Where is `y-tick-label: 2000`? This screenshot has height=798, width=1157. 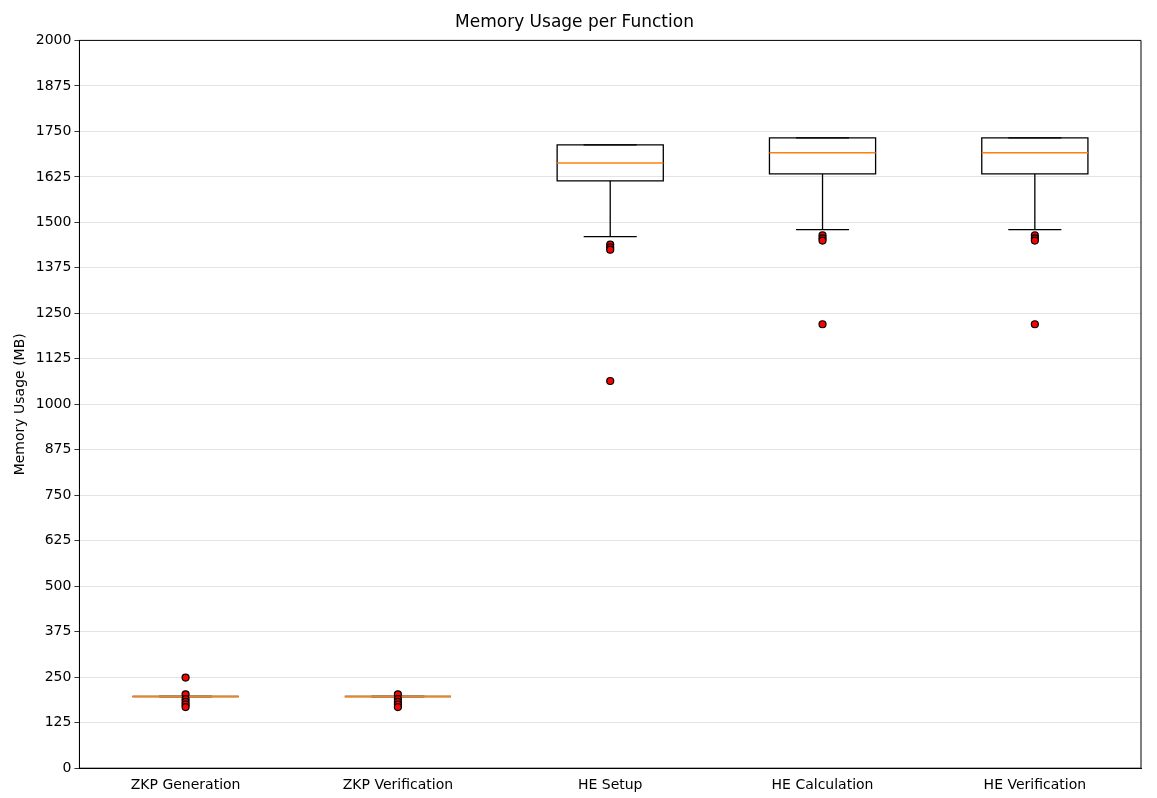
y-tick-label: 2000 is located at coordinates (53, 39).